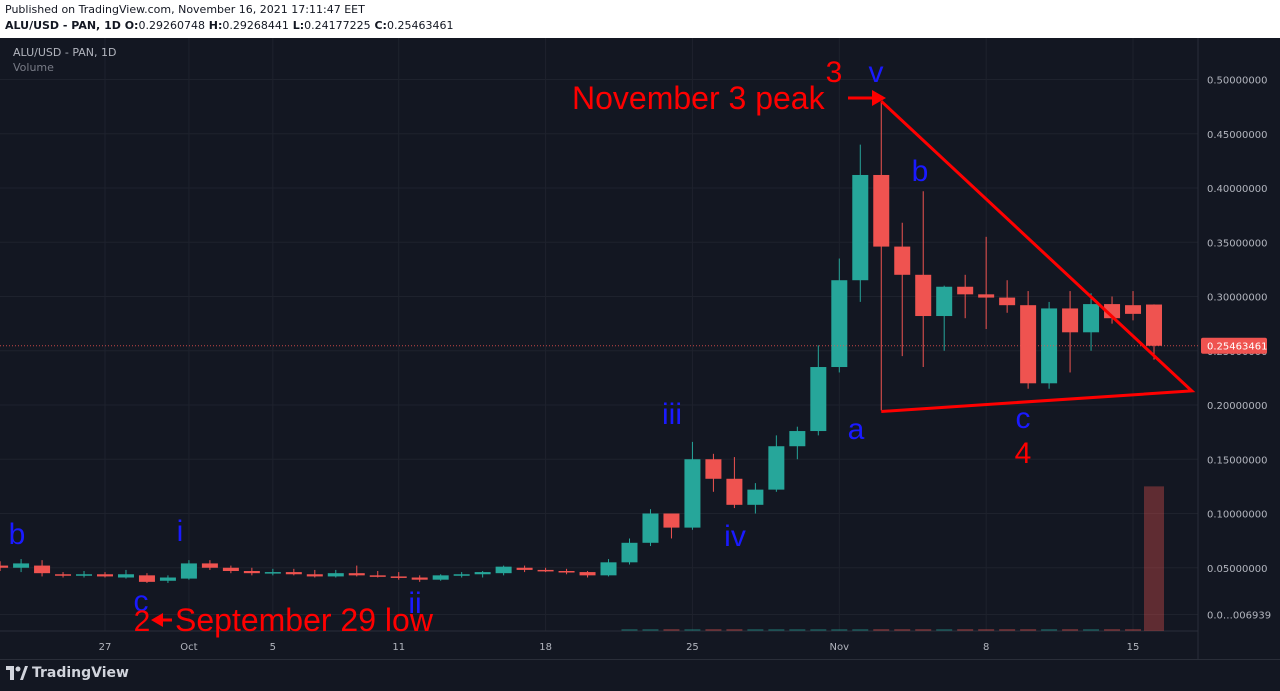  I want to click on time-axis: 27 Oct 5 11 18 25 Nov 8 15, so click(619, 647).